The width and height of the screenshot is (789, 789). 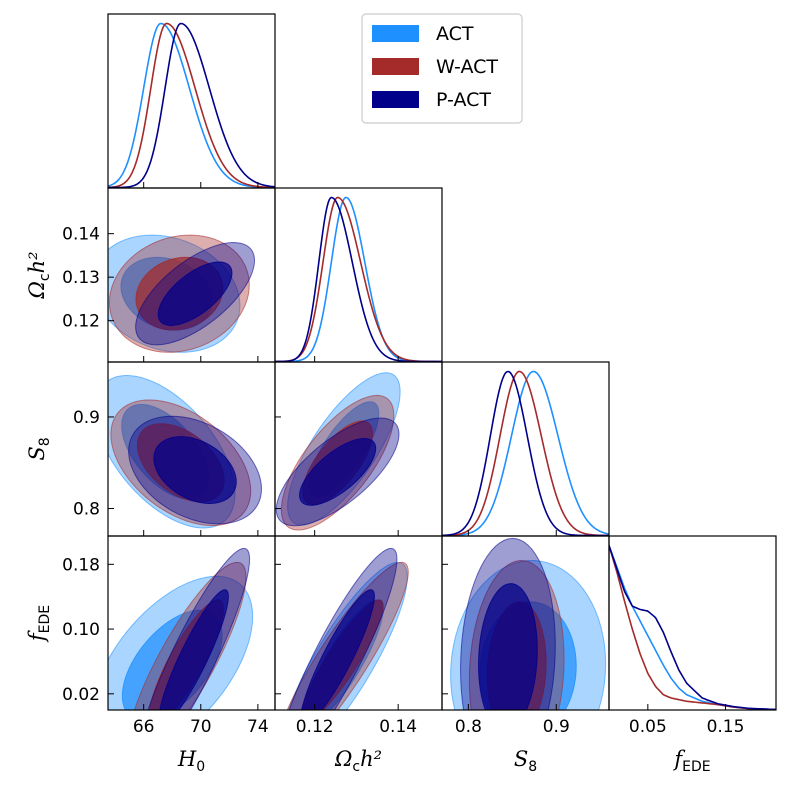 What do you see at coordinates (81, 235) in the screenshot?
I see `y-tick-label-omch2: 0.14` at bounding box center [81, 235].